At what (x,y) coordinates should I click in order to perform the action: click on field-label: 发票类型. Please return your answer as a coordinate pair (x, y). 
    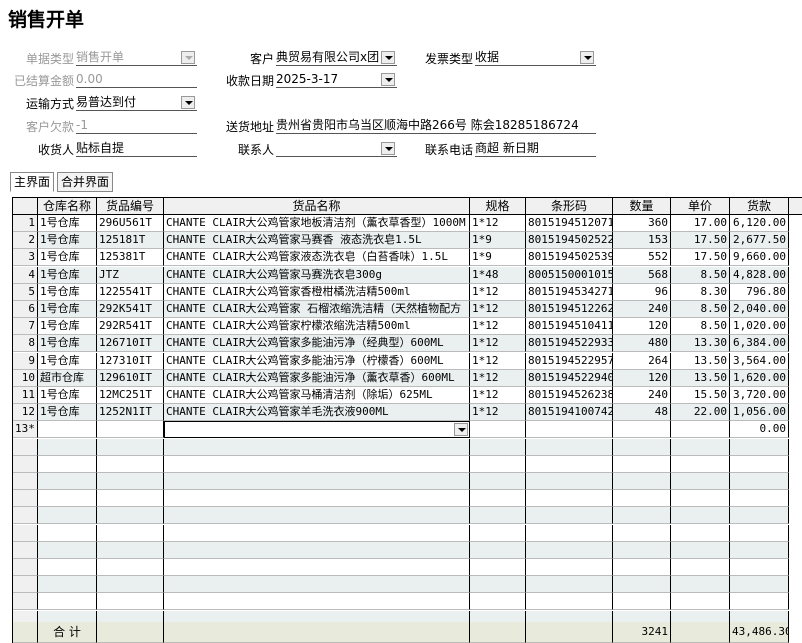
    Looking at the image, I should click on (448, 59).